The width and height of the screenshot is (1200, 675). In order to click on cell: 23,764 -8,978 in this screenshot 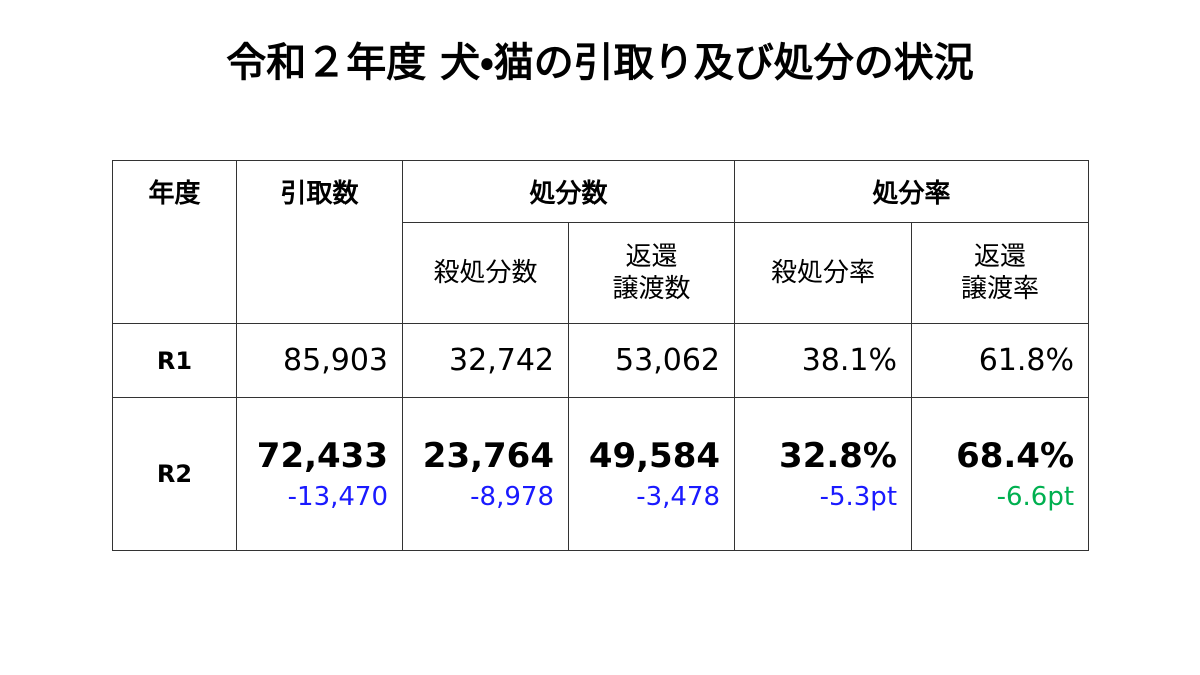, I will do `click(485, 474)`.